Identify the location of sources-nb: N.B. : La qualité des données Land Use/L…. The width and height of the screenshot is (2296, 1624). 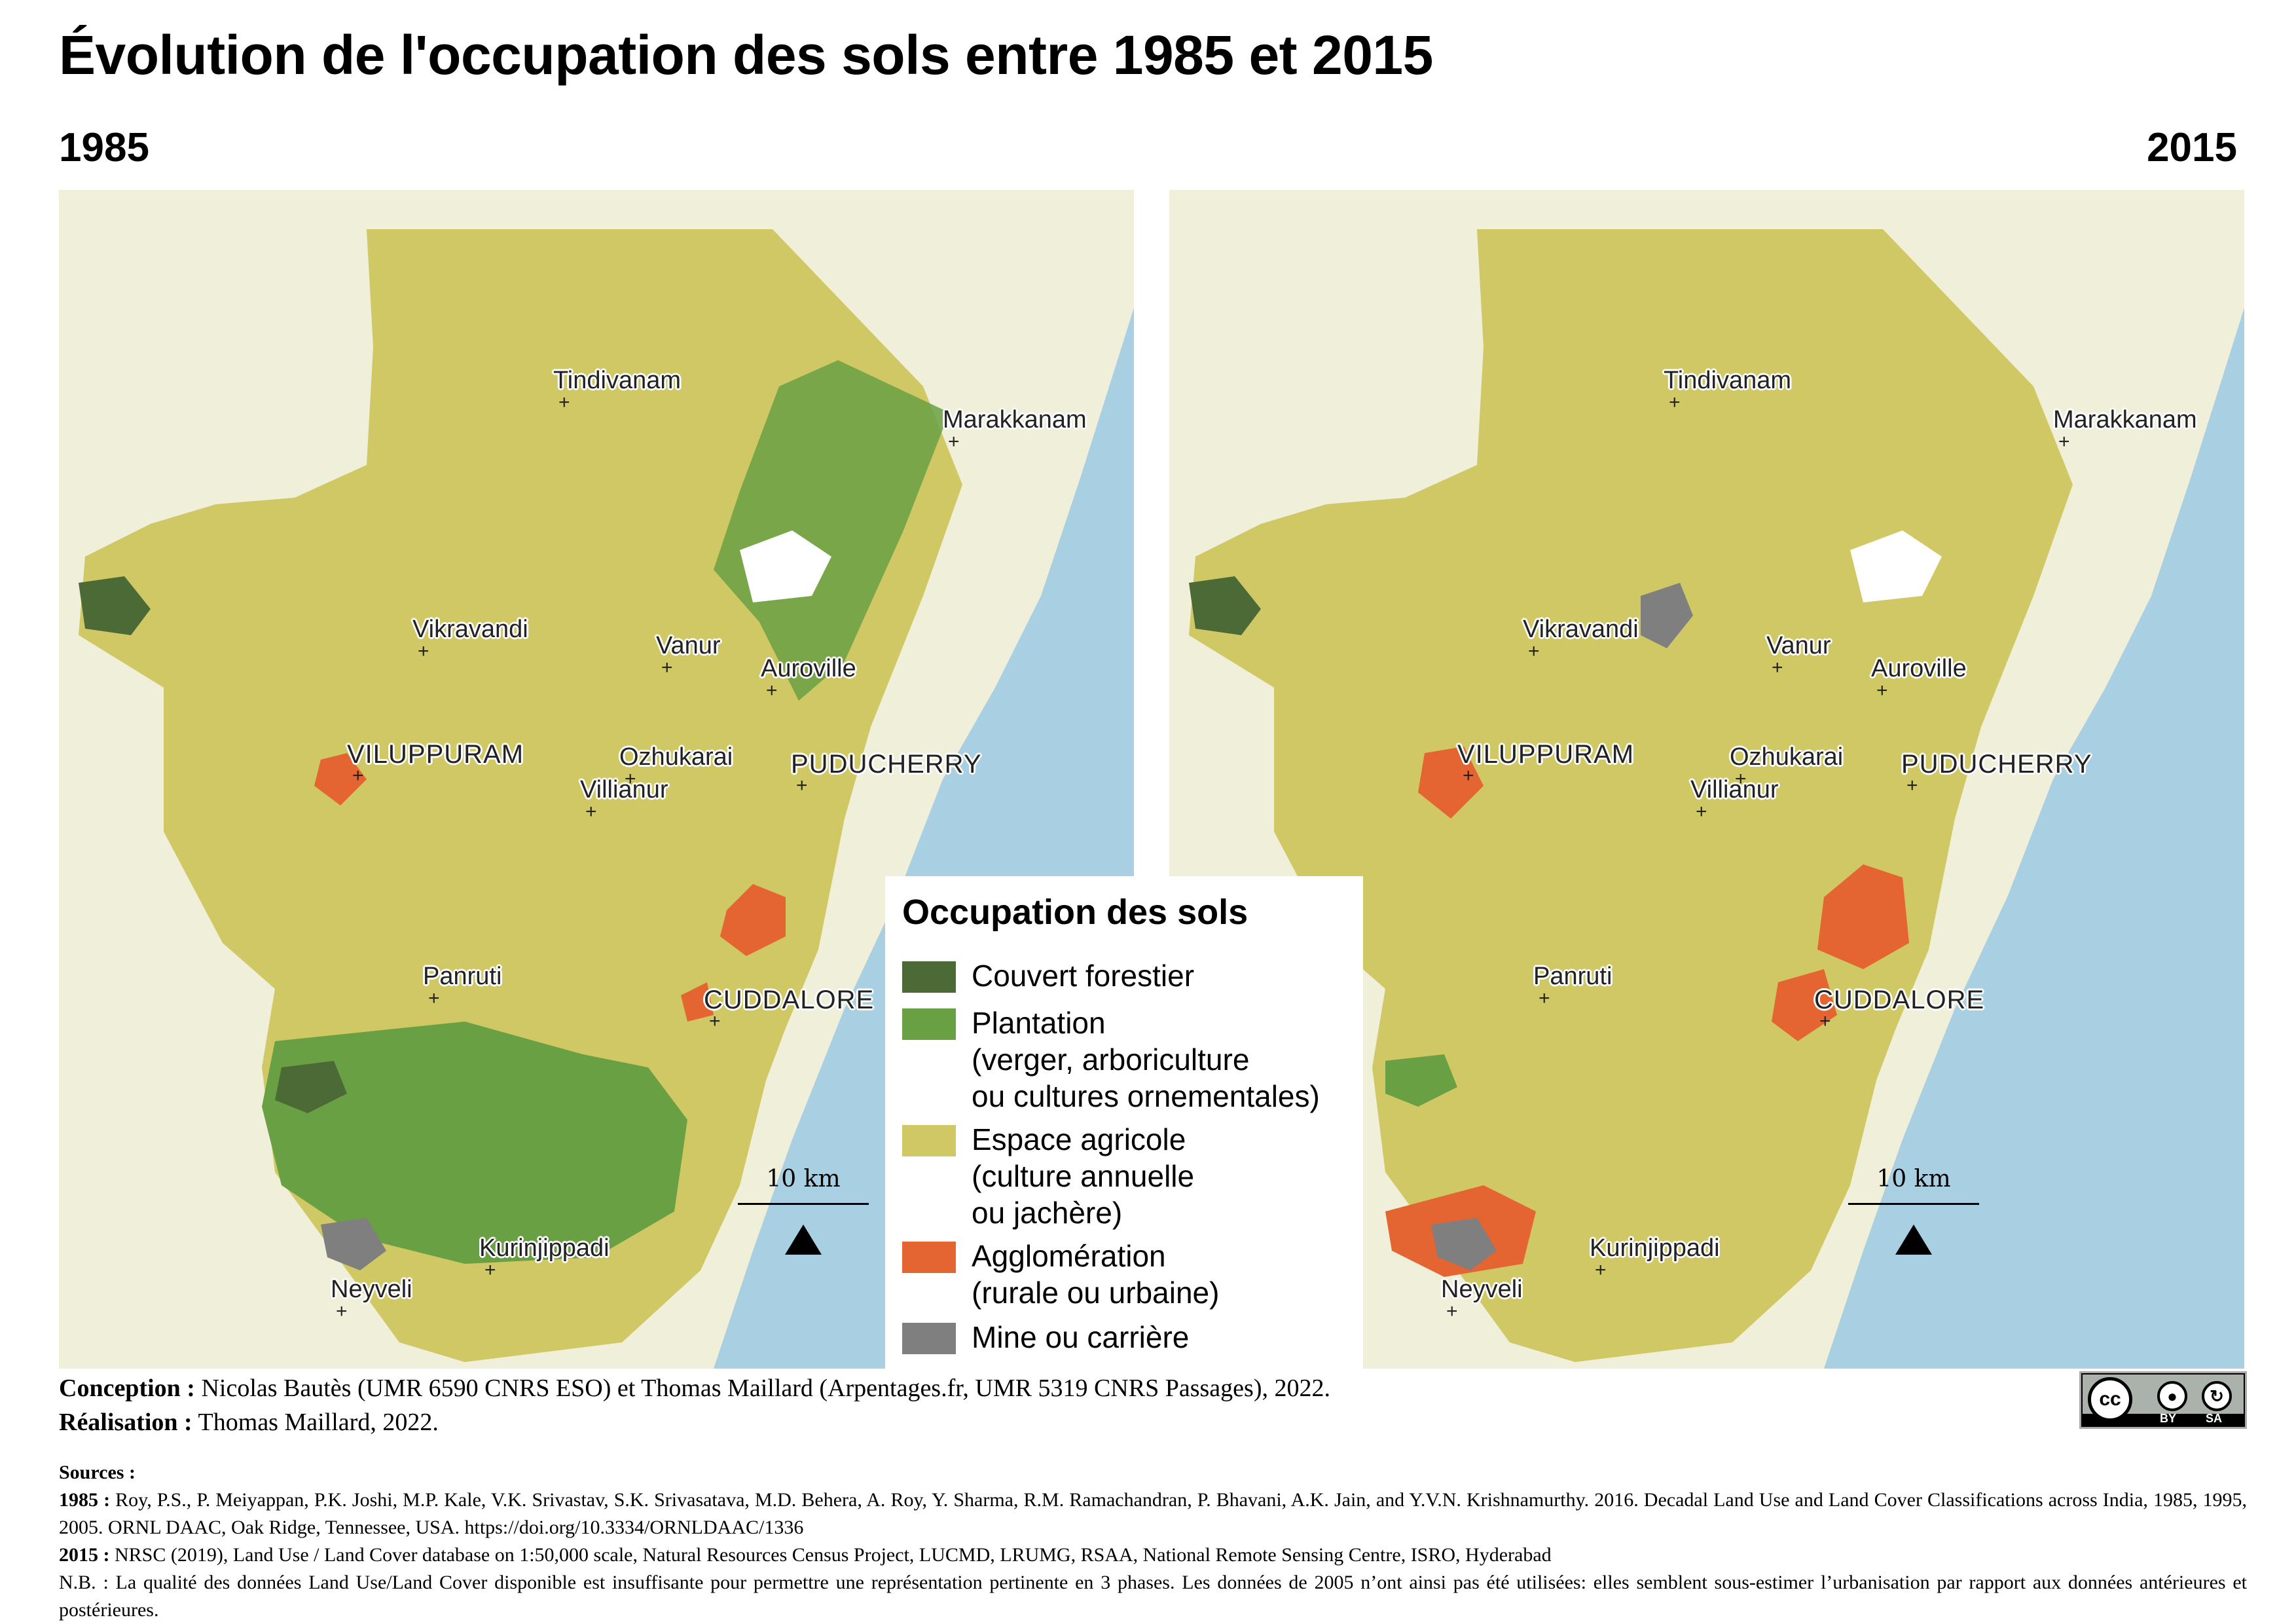
(1153, 1596).